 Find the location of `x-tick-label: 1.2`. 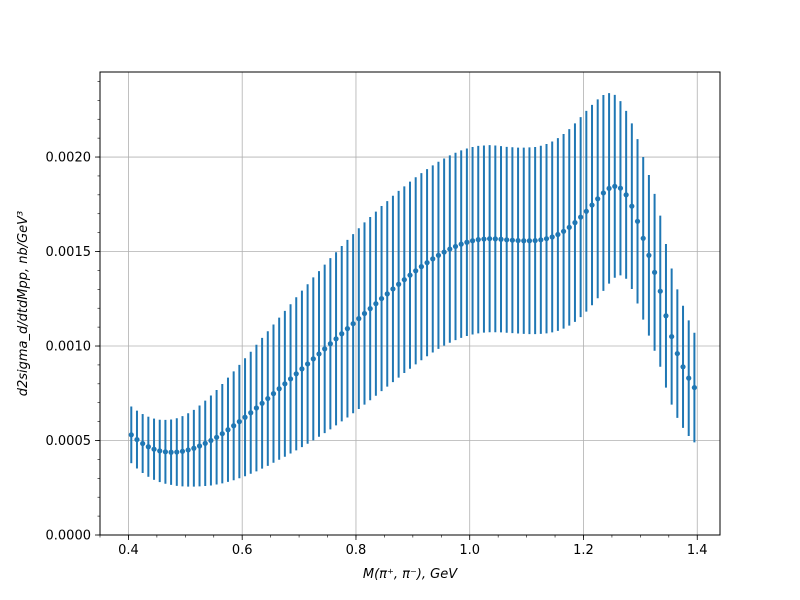

x-tick-label: 1.2 is located at coordinates (583, 550).